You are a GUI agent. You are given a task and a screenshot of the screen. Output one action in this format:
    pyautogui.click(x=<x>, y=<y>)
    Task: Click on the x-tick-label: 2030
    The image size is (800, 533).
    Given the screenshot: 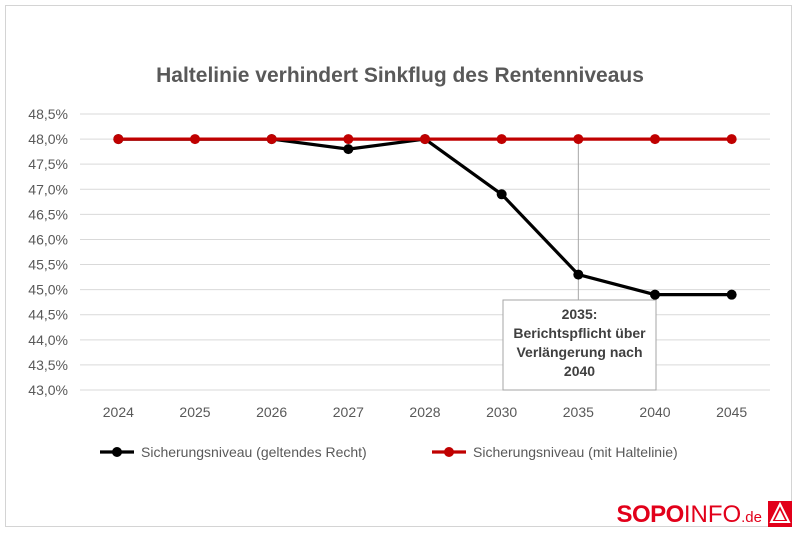 What is the action you would take?
    pyautogui.click(x=501, y=412)
    